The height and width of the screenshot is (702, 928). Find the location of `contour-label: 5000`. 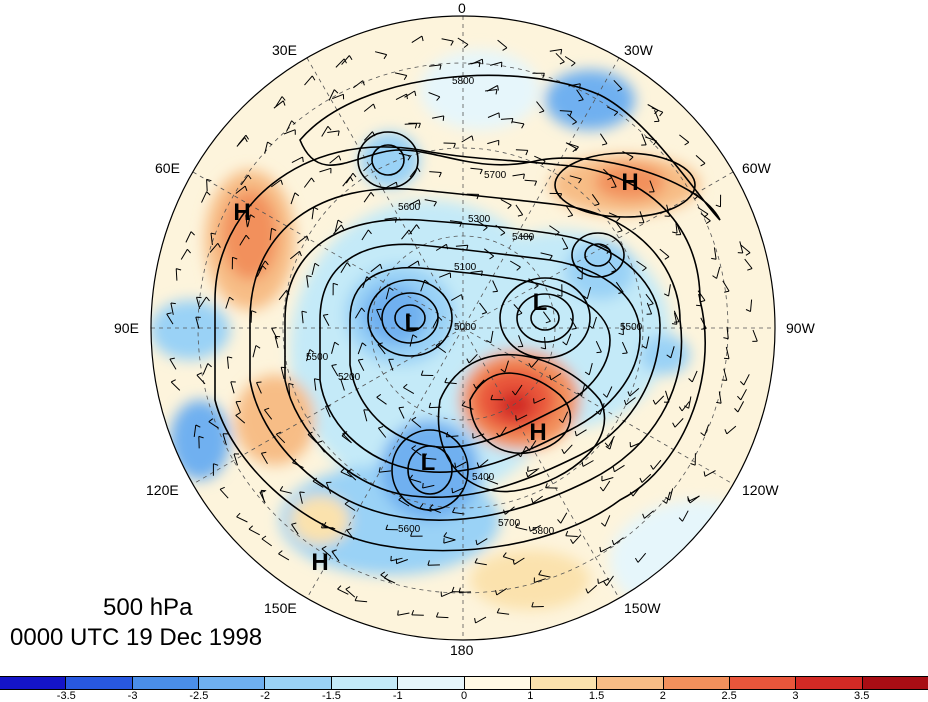

contour-label: 5000 is located at coordinates (465, 327).